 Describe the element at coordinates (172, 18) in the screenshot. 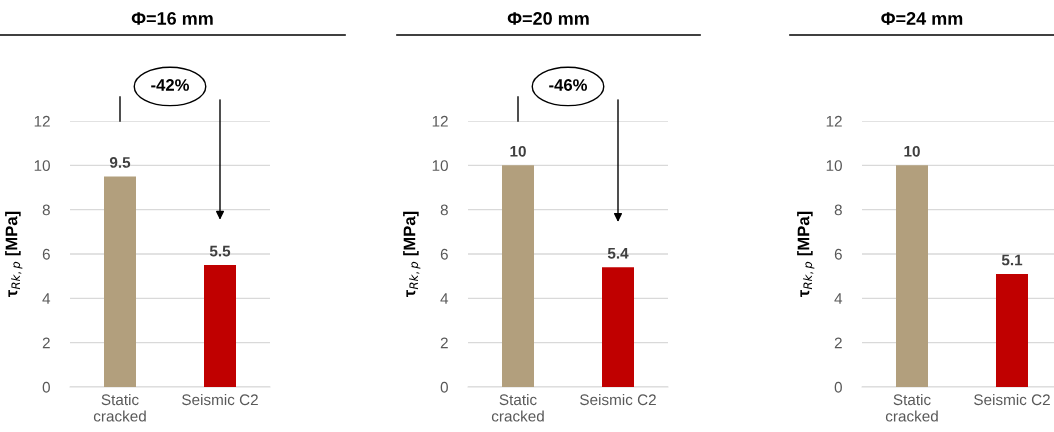

I see `chart-title: Φ=16 mm` at that location.